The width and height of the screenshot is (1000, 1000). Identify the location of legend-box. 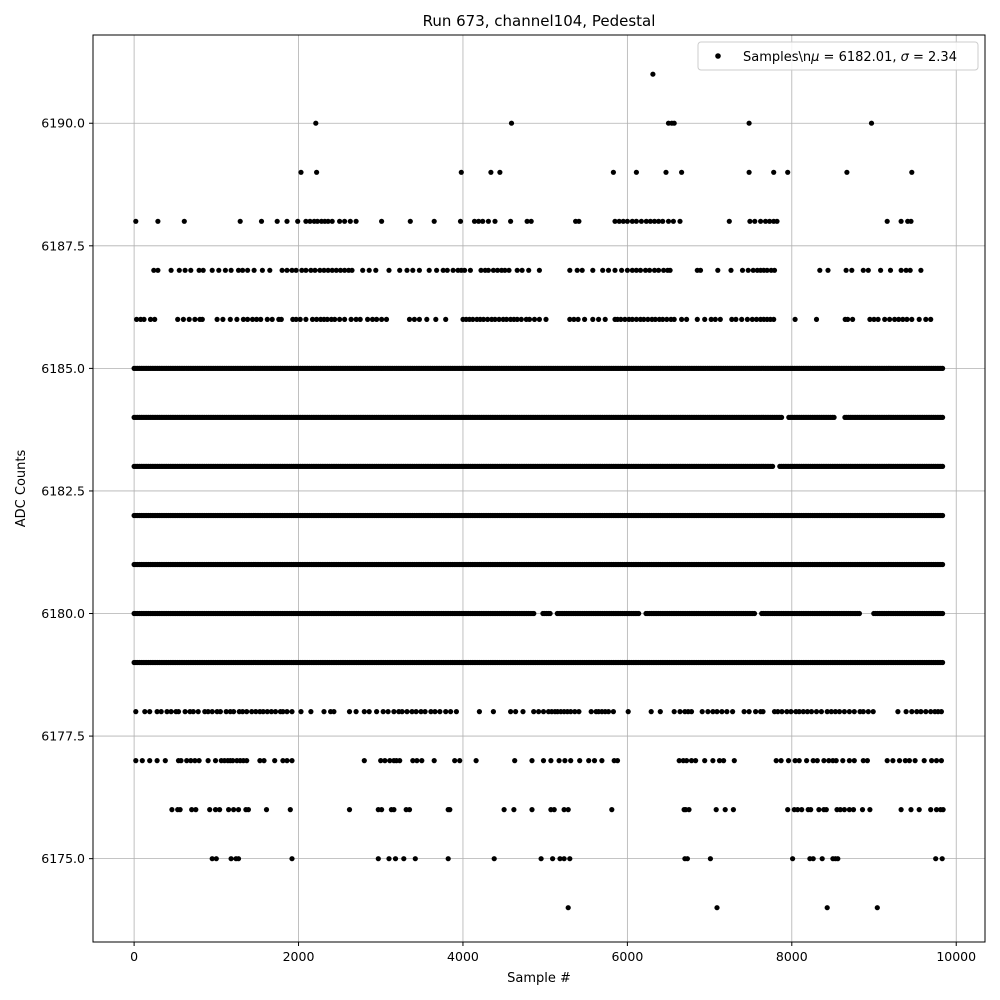
(838, 56).